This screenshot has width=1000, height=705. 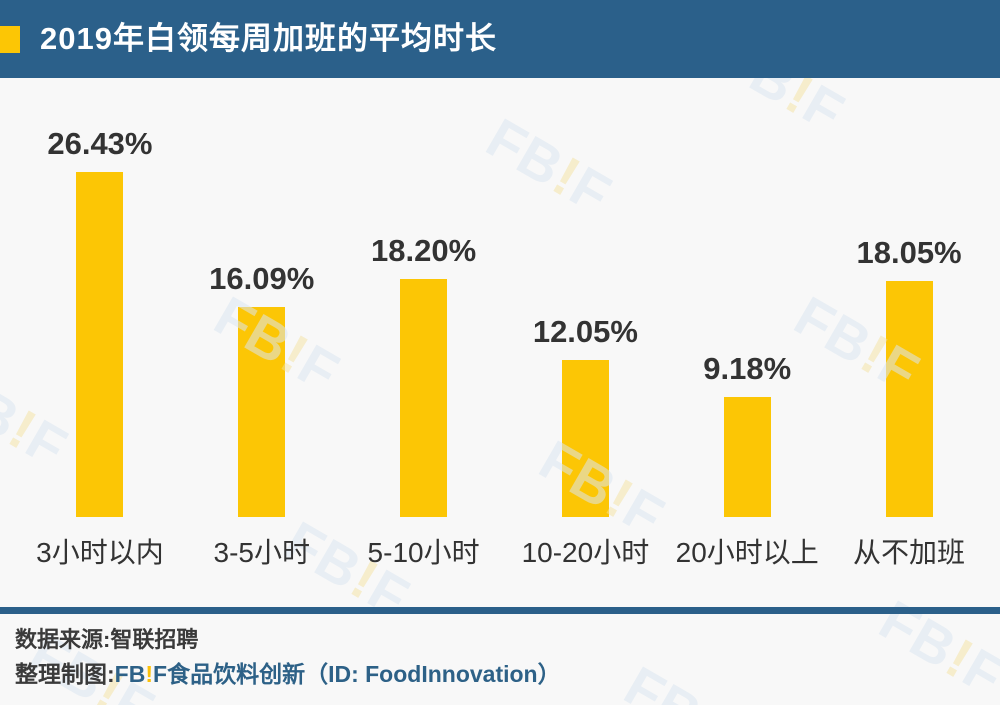 I want to click on credit-line: 整理制图:FB!F食品饮料创新（ID: FoodInnovation）, so click(x=507, y=674).